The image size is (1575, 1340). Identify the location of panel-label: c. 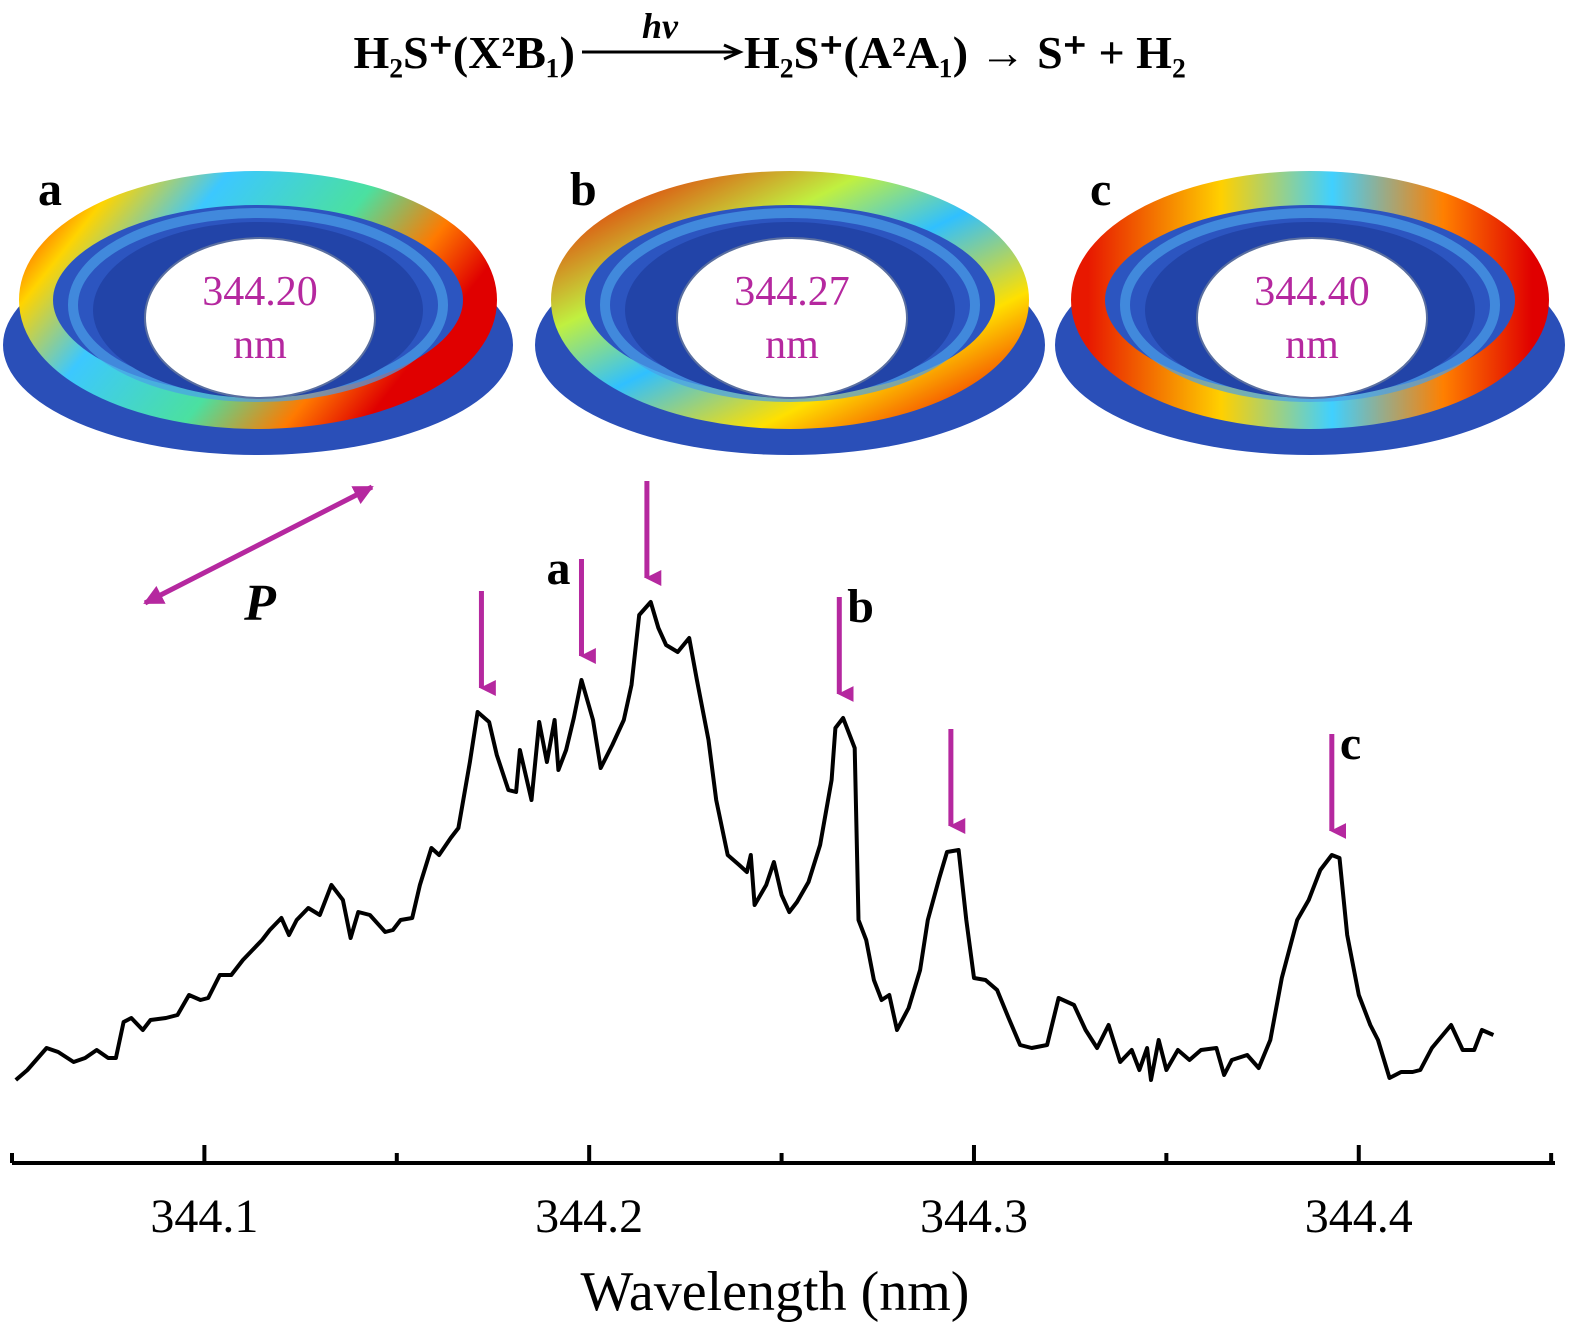
(1100, 189).